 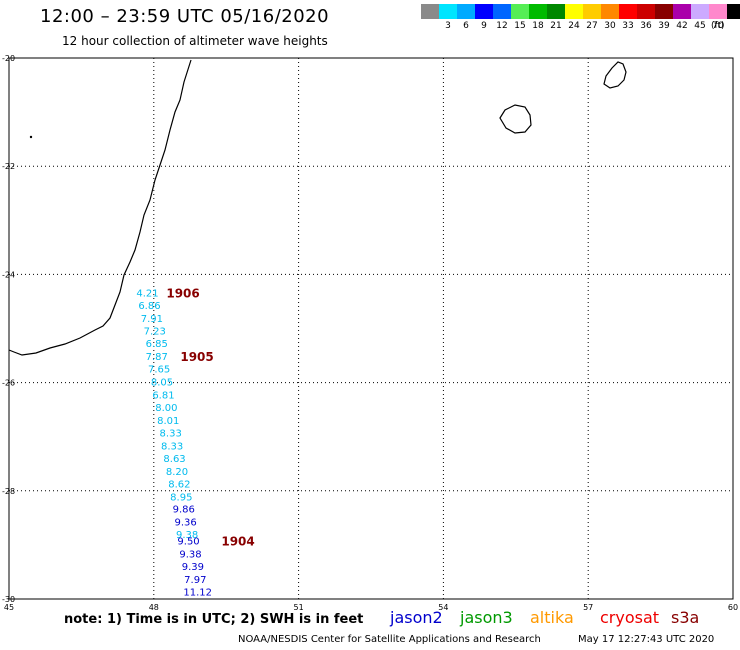 I want to click on swh-value-label: 8.62, so click(x=179, y=484).